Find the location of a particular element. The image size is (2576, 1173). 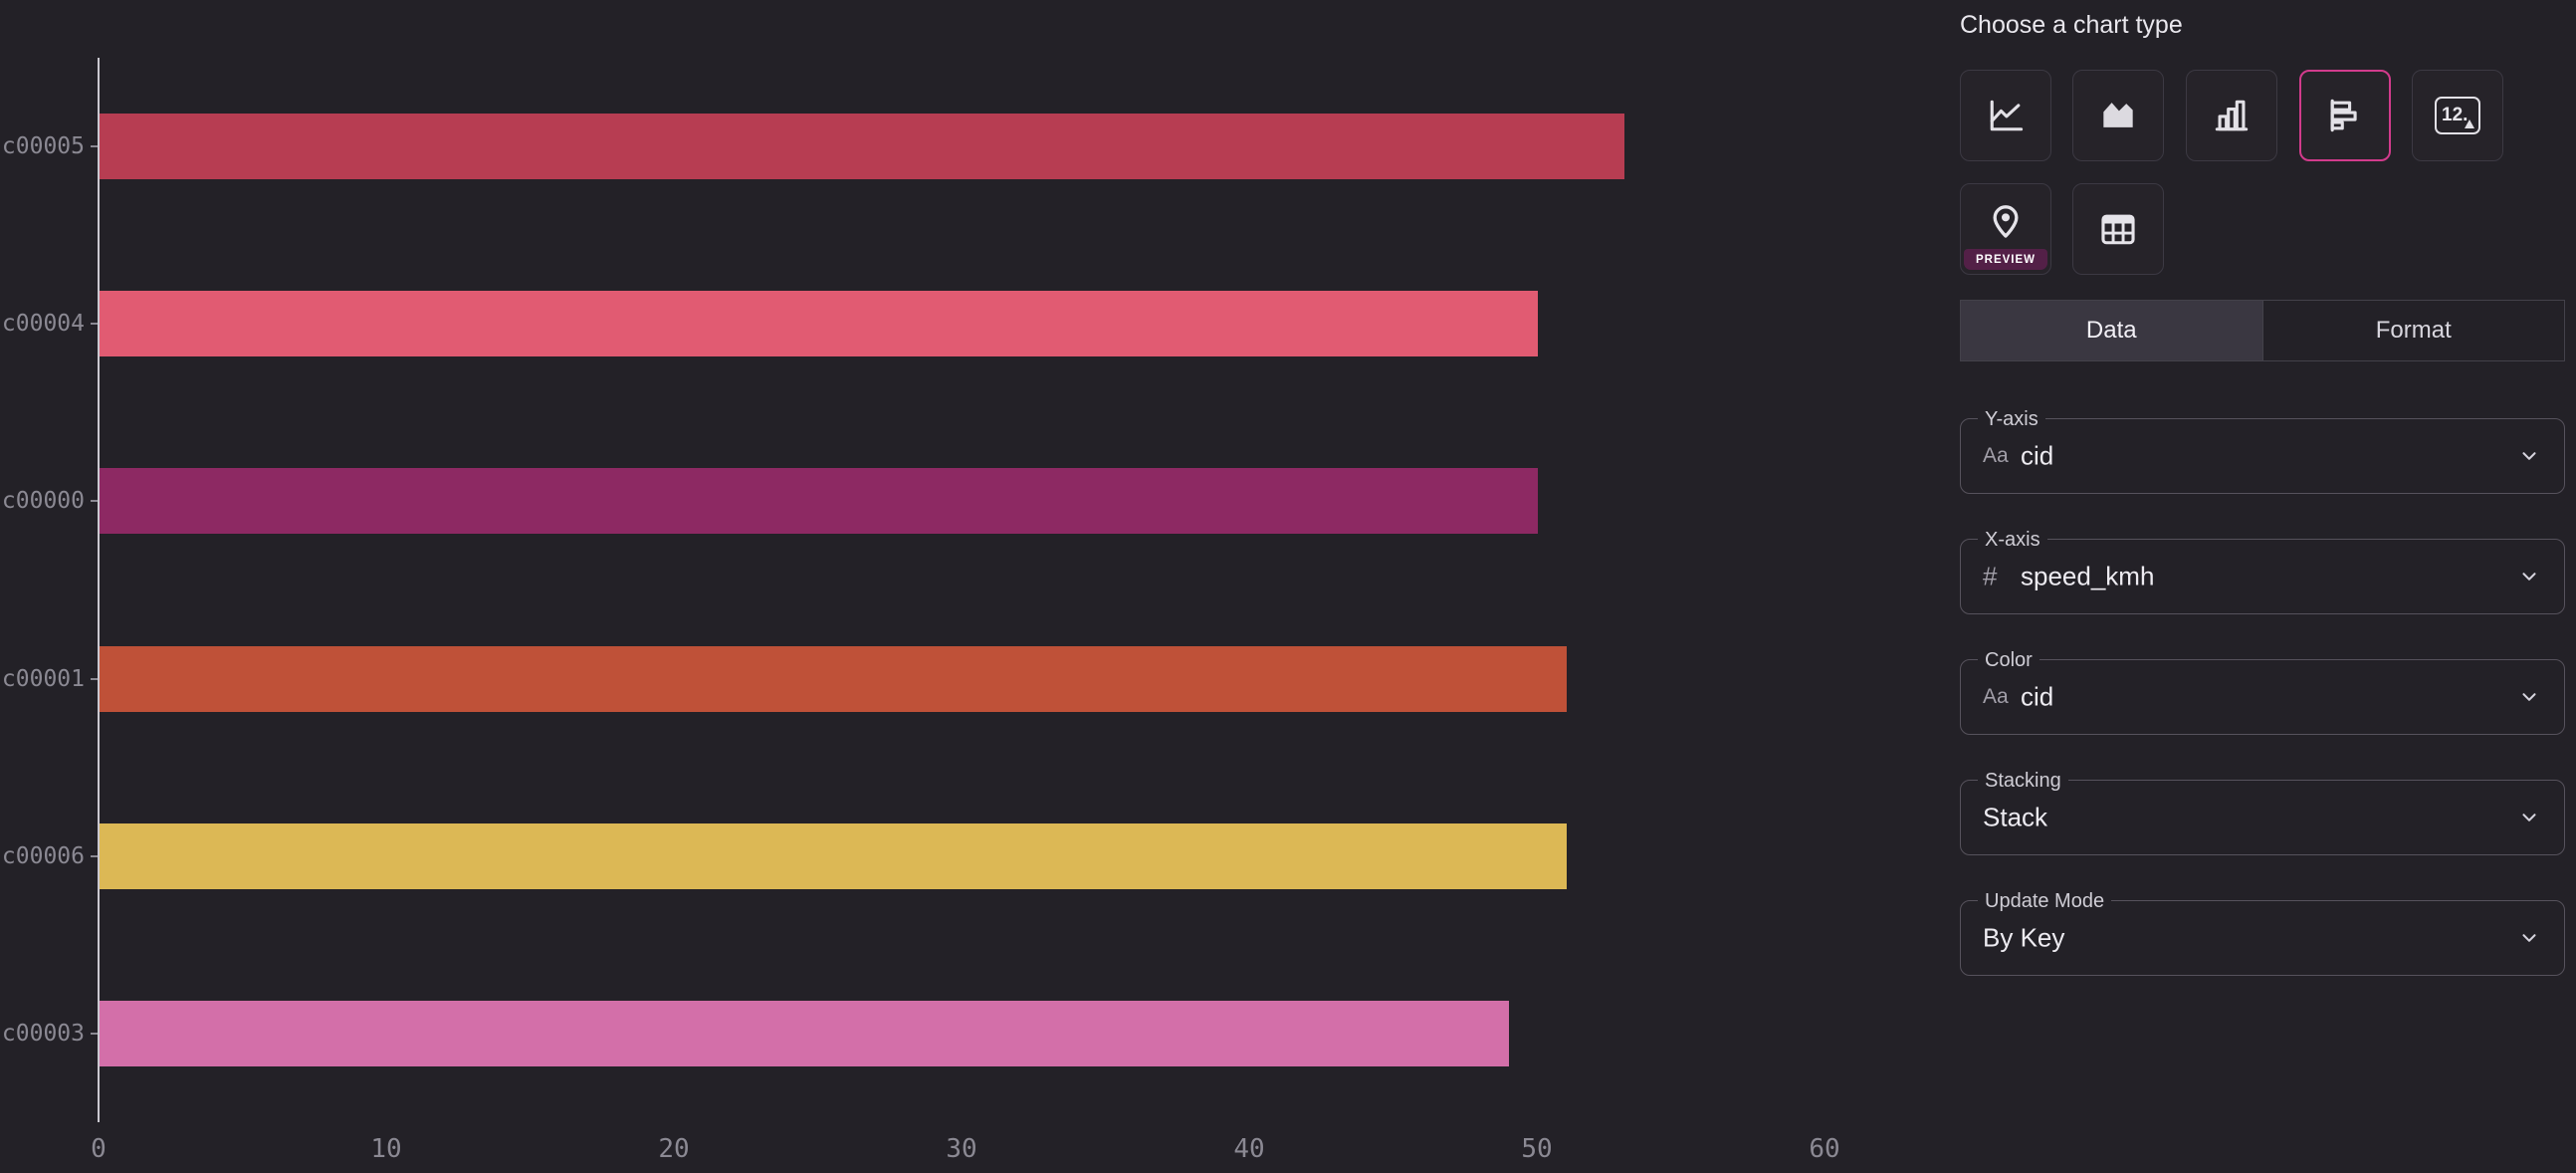

bar-c00005 is located at coordinates (862, 147).